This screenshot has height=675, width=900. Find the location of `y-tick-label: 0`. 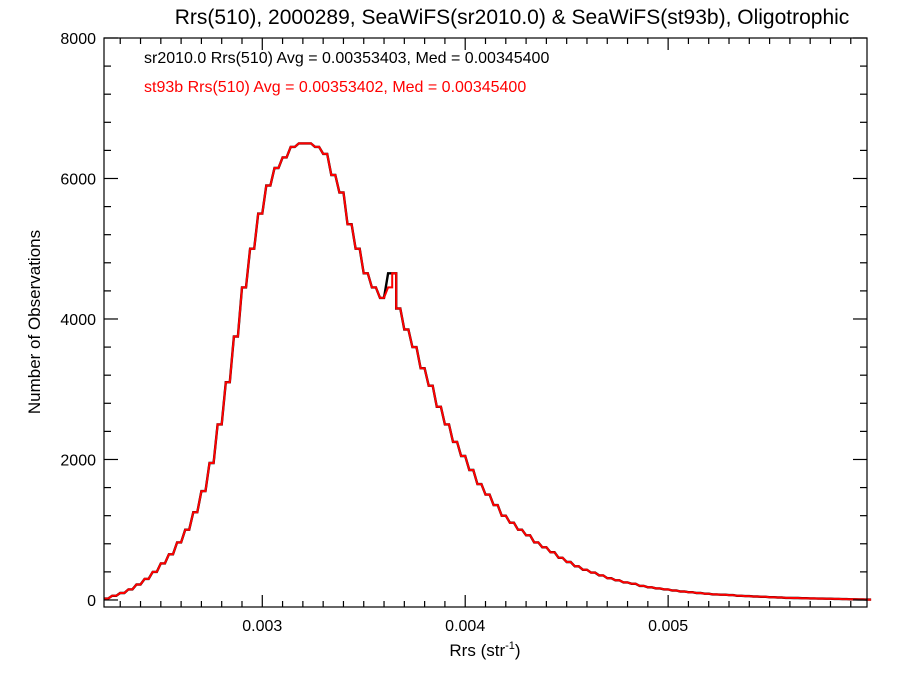

y-tick-label: 0 is located at coordinates (91, 601).